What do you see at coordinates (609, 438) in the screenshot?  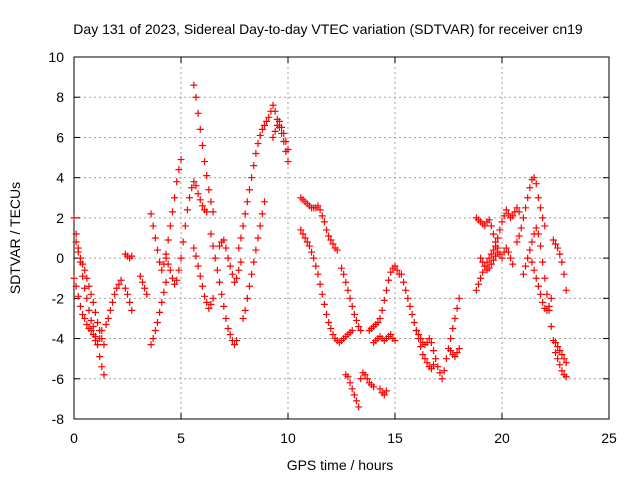 I see `x-tick-label: 25` at bounding box center [609, 438].